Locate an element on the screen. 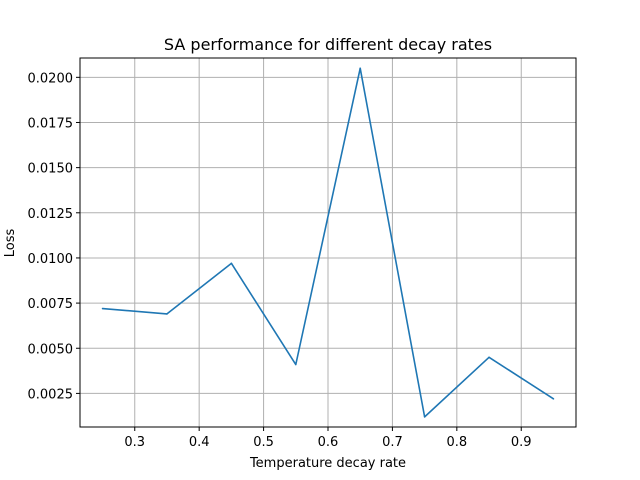 Image resolution: width=640 pixels, height=480 pixels. x-axis-label: Temperature decay rate is located at coordinates (327, 463).